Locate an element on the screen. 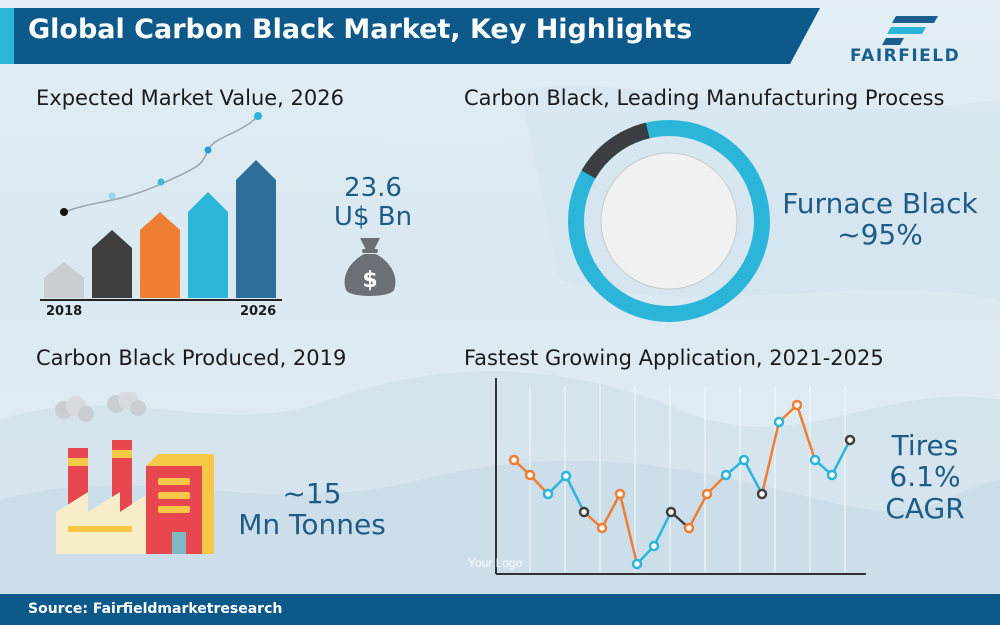 This screenshot has height=625, width=1000. market-value-title: Expected Market Value, 2026 is located at coordinates (190, 98).